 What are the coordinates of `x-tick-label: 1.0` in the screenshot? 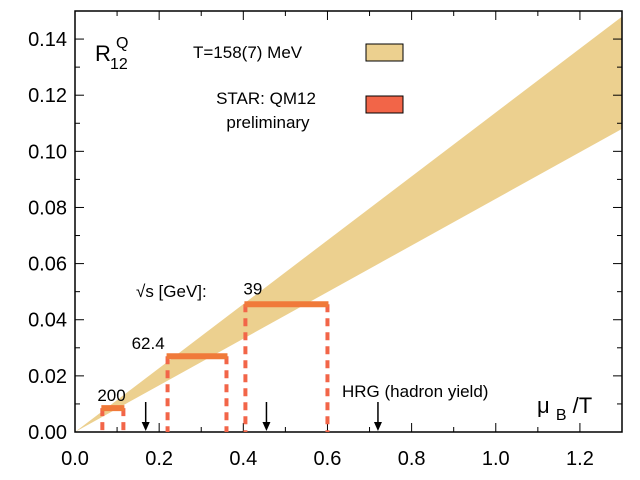 It's located at (496, 459).